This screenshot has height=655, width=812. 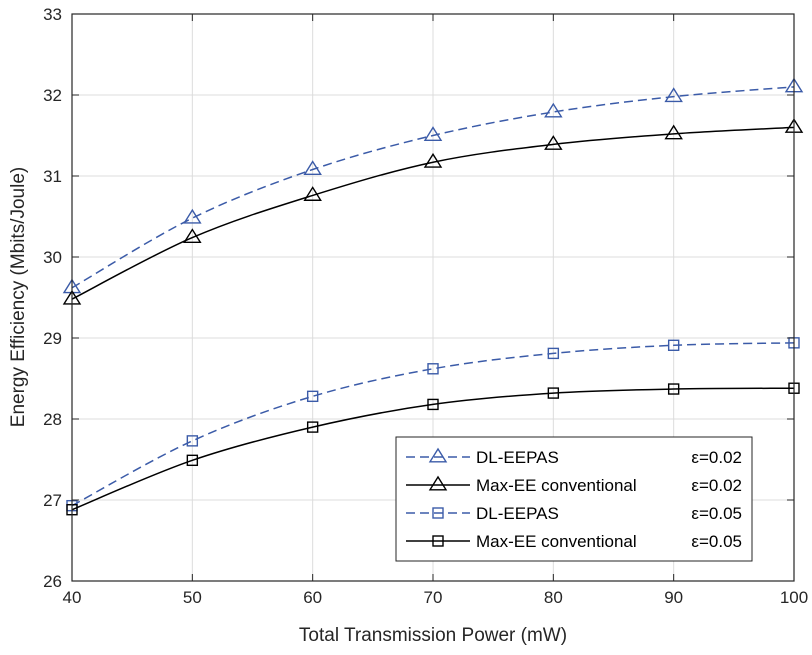 I want to click on legend-entry: DL-EEPAS ε=0.05, so click(x=574, y=513).